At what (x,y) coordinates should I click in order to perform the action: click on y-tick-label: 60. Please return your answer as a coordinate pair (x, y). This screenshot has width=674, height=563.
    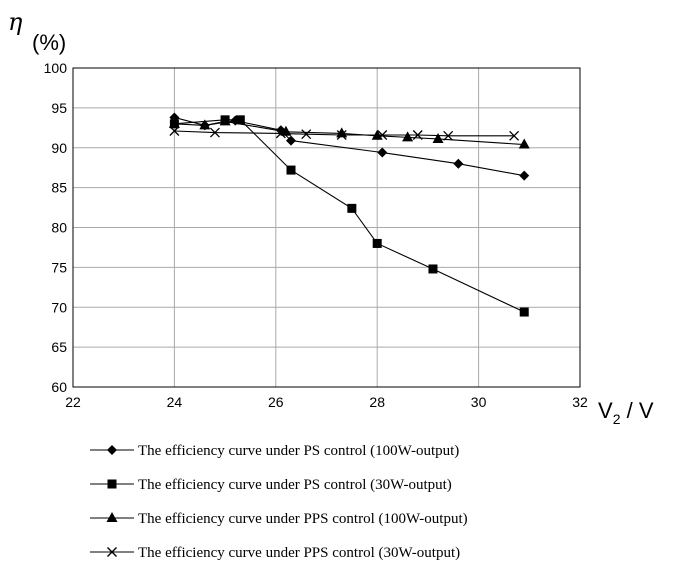
    Looking at the image, I should click on (59, 387).